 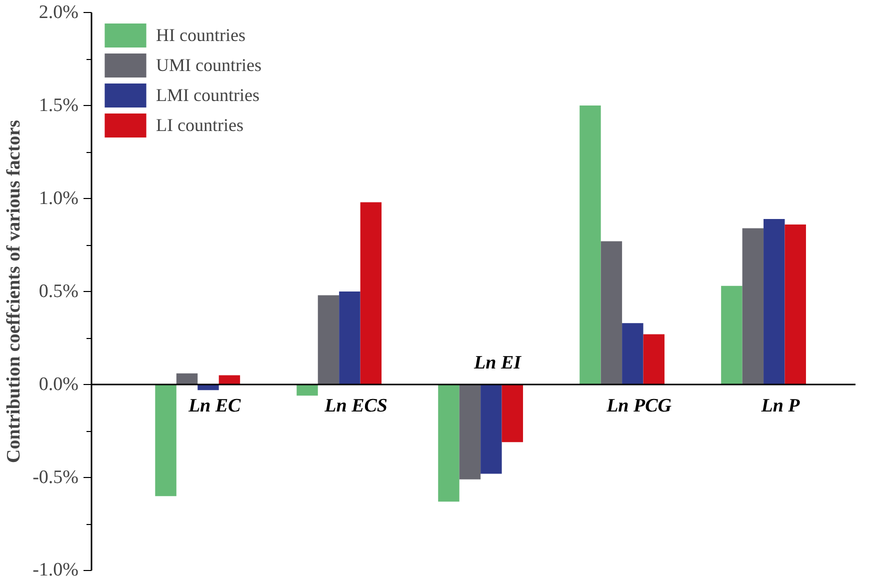 I want to click on legend-label: HI countries, so click(x=201, y=35).